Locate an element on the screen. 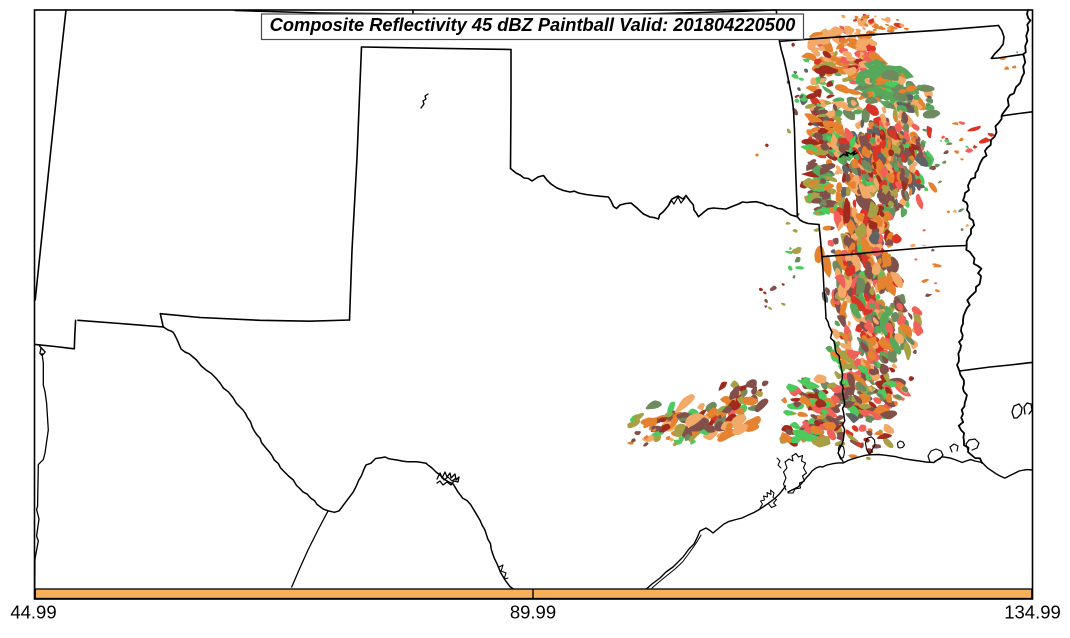 Image resolution: width=1070 pixels, height=638 pixels. svg-text: 89.99 is located at coordinates (533, 612).